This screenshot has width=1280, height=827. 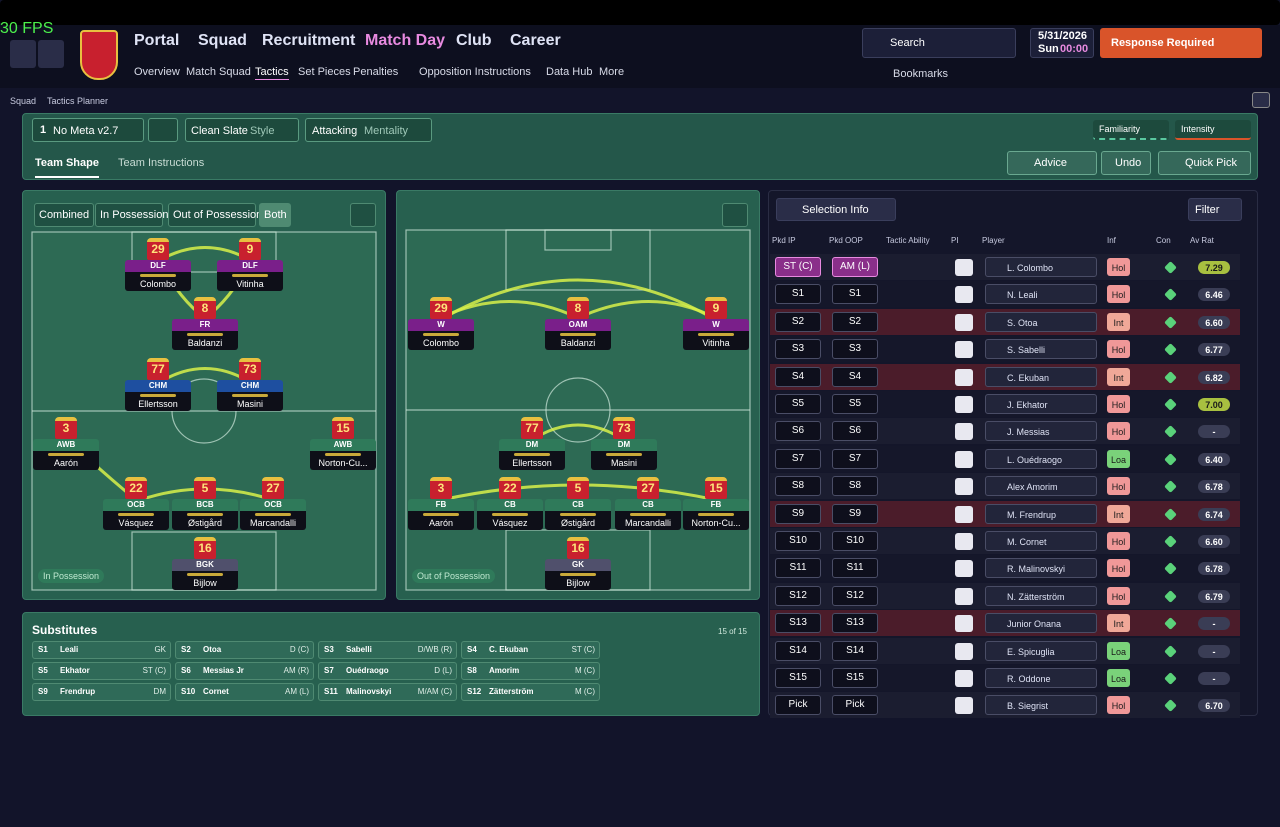 What do you see at coordinates (163, 130) in the screenshot?
I see `add-tactic-button` at bounding box center [163, 130].